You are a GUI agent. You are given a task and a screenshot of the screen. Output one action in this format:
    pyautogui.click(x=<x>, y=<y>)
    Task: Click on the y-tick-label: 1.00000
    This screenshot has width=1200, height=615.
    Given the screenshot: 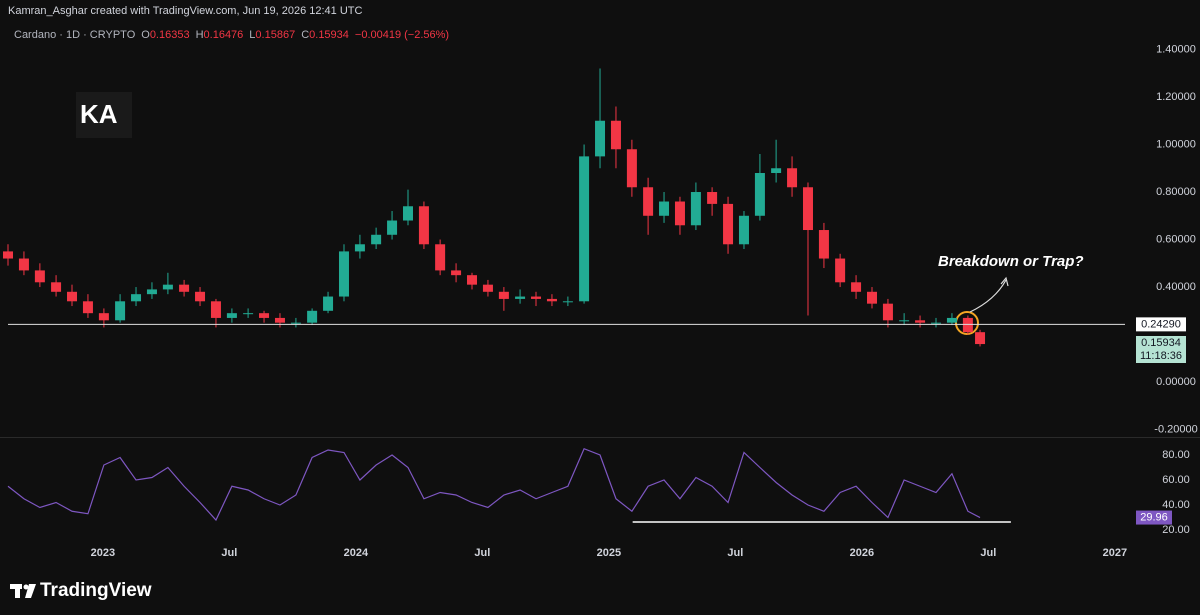 What is the action you would take?
    pyautogui.click(x=1176, y=144)
    